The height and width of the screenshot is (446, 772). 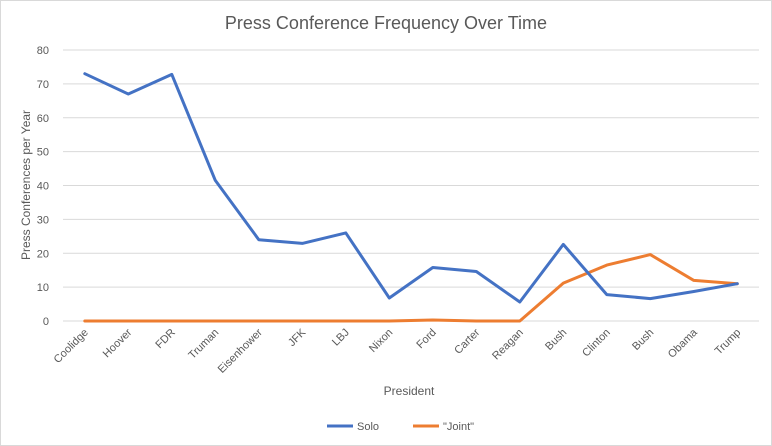 I want to click on x-tick-label: Eisenhower, so click(x=240, y=350).